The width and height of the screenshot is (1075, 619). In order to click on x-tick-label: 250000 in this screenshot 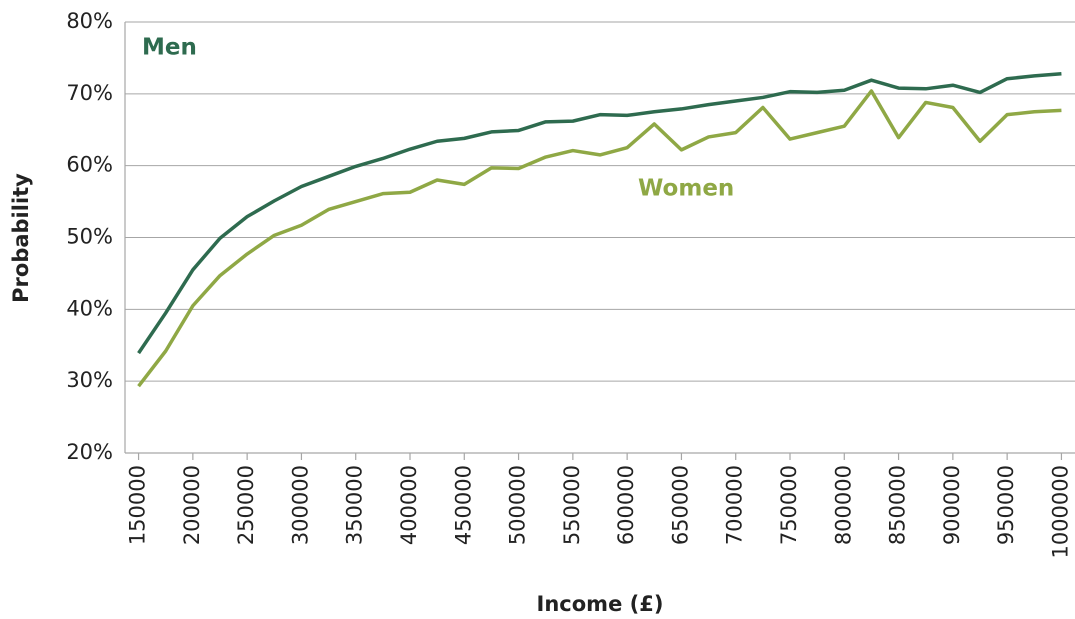, I will do `click(246, 505)`.